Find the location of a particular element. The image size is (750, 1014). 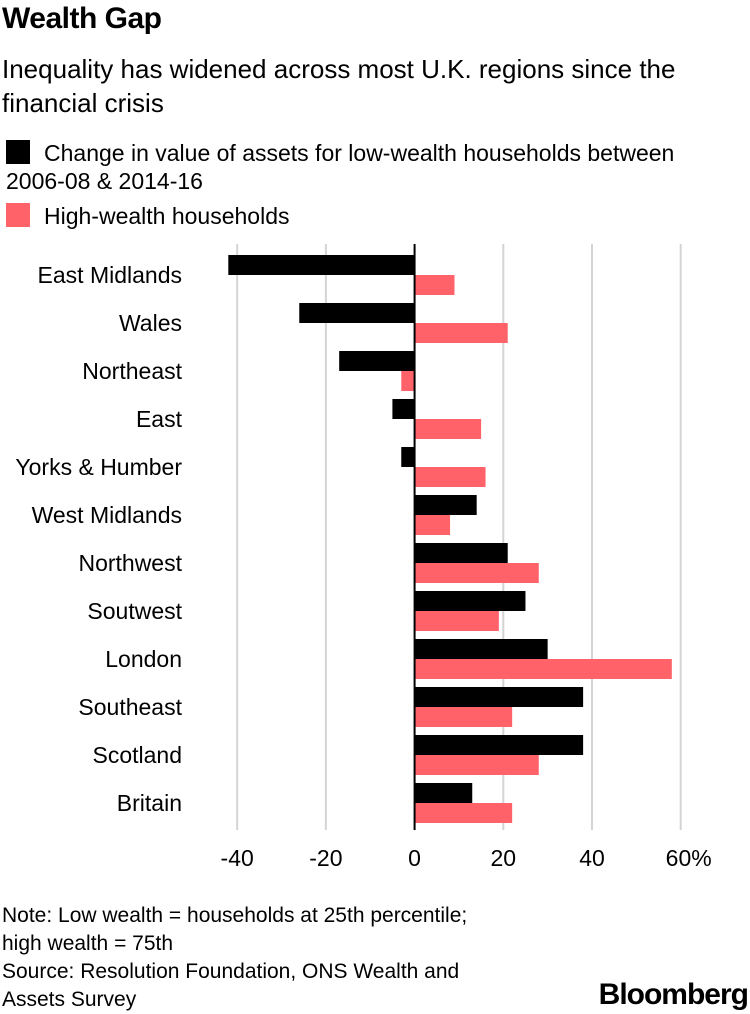

category-label-9: Southeast is located at coordinates (130, 707).